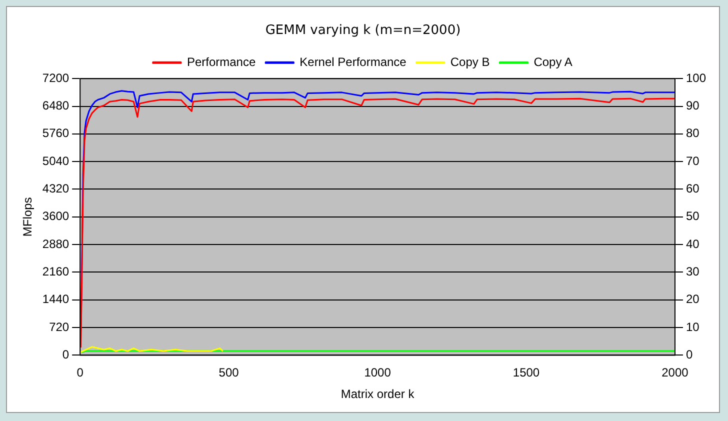  I want to click on y2-tick-label: 100, so click(696, 77).